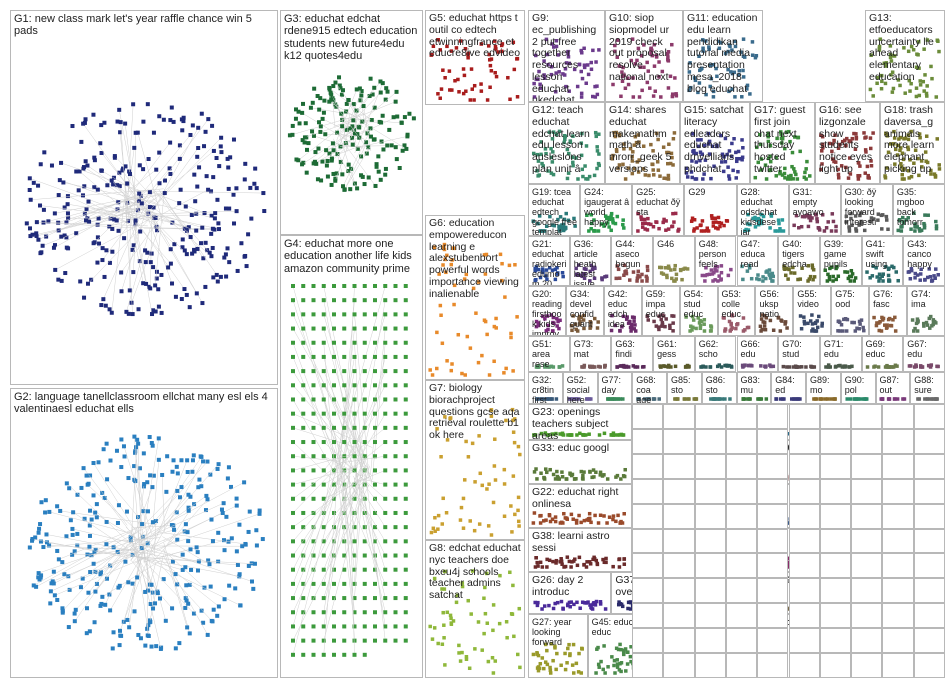  What do you see at coordinates (883, 299) in the screenshot?
I see `group-label-g76: G76: fasc` at bounding box center [883, 299].